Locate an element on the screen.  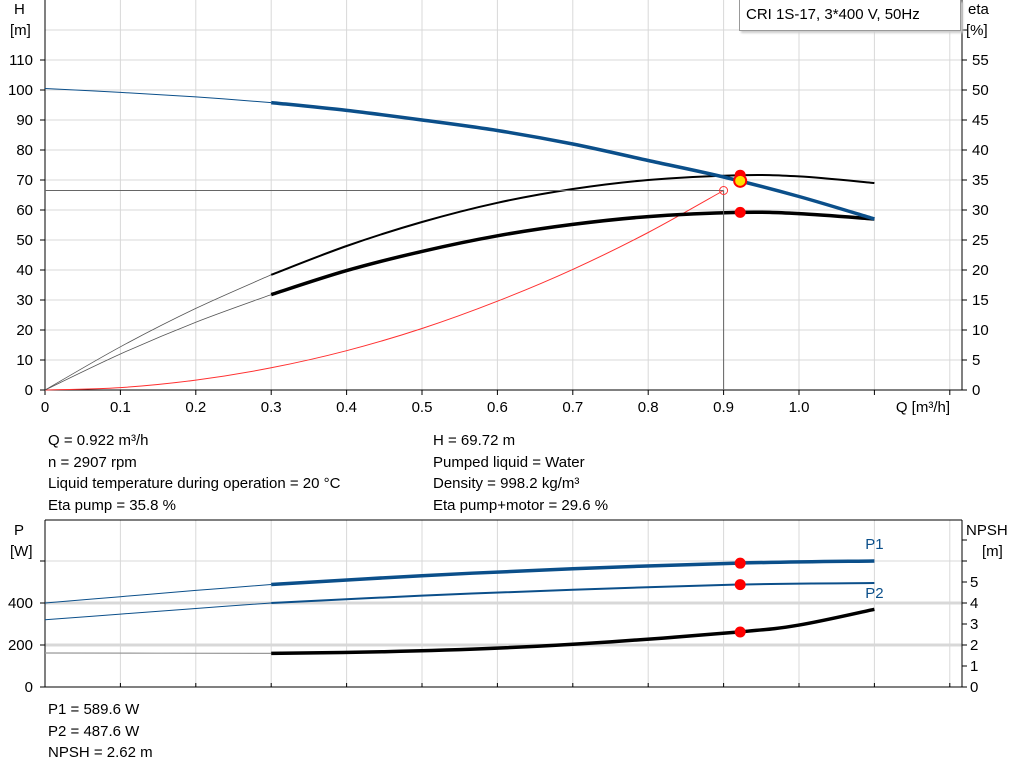
y-right-tick-label: 30 is located at coordinates (980, 210).